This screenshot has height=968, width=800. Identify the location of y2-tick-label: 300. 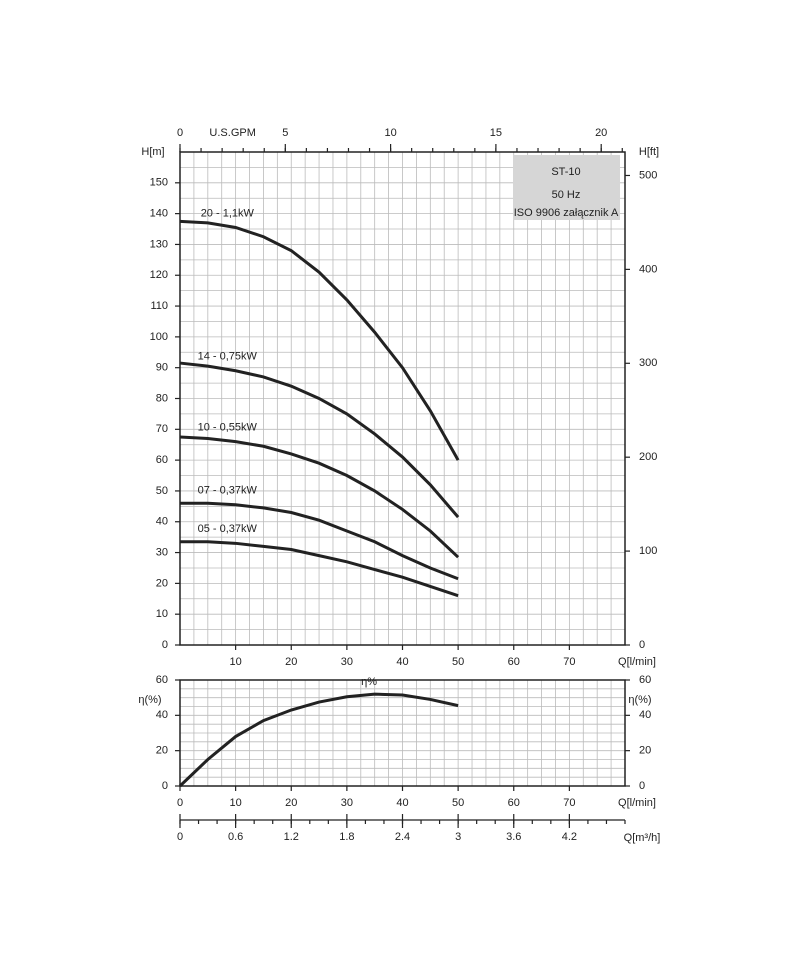
(648, 363).